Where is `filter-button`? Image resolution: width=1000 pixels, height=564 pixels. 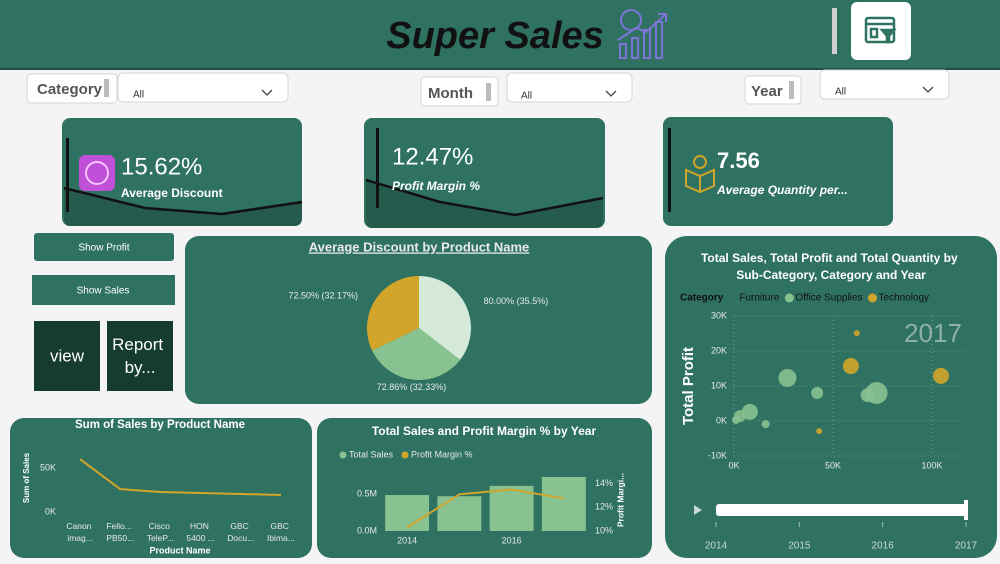
filter-button is located at coordinates (881, 31).